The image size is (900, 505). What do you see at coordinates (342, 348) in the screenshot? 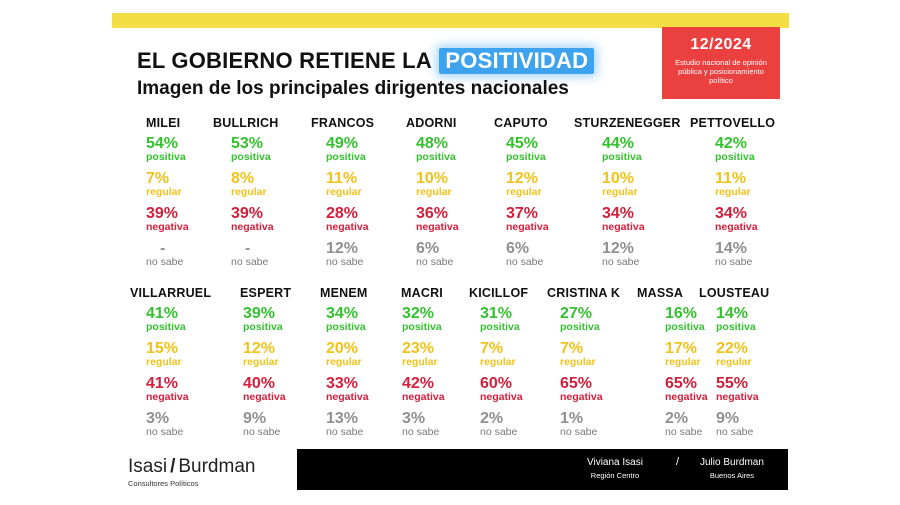
I see `regular-value: 20%` at bounding box center [342, 348].